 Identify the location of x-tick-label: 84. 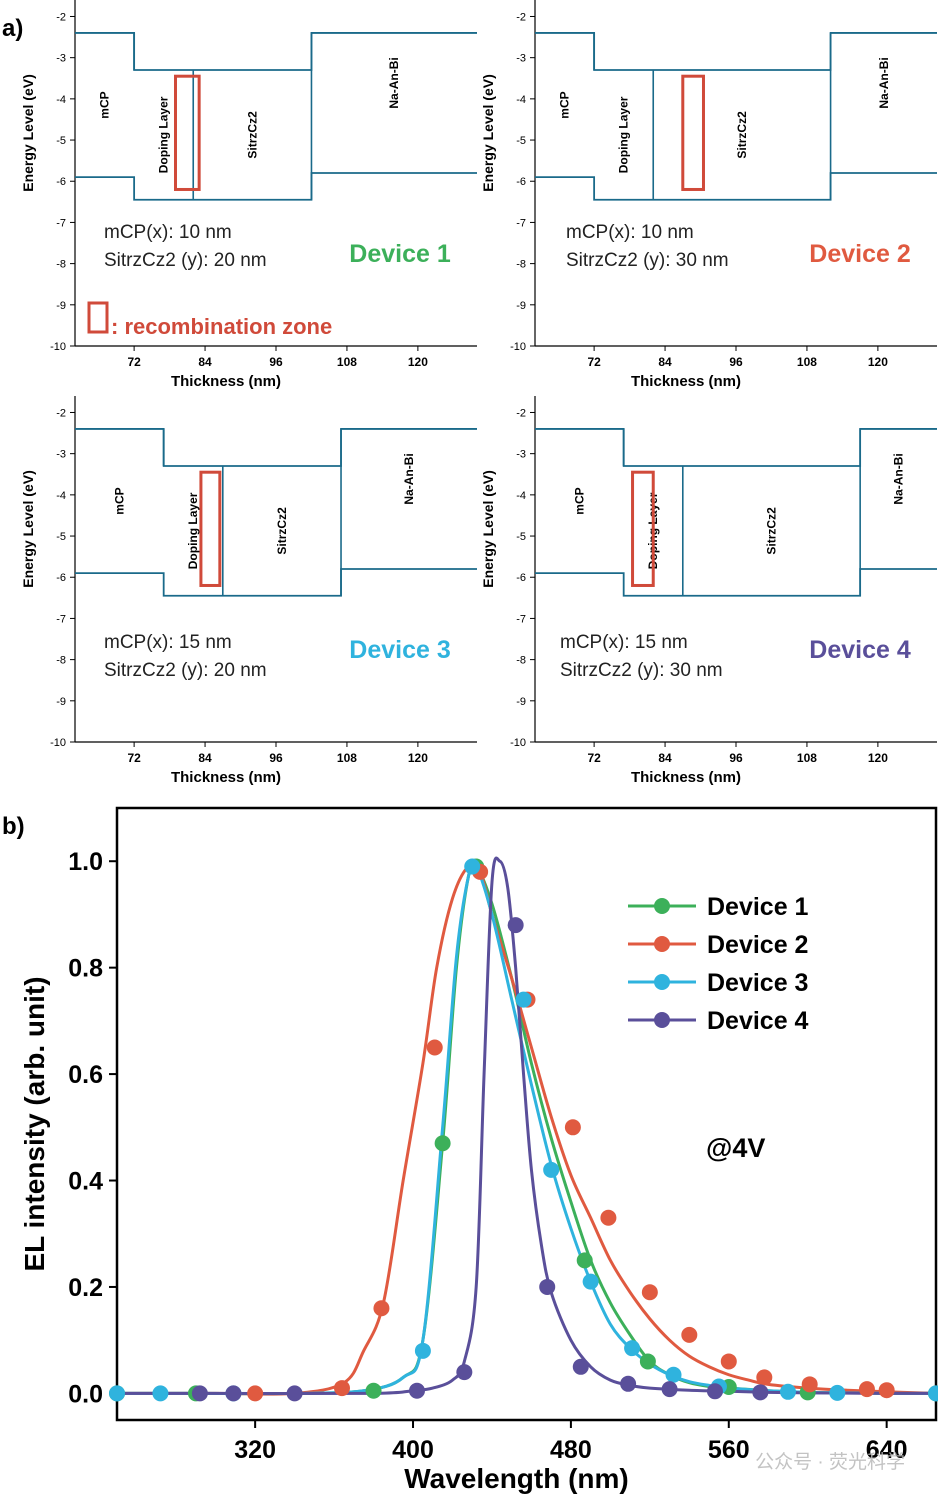
(665, 758).